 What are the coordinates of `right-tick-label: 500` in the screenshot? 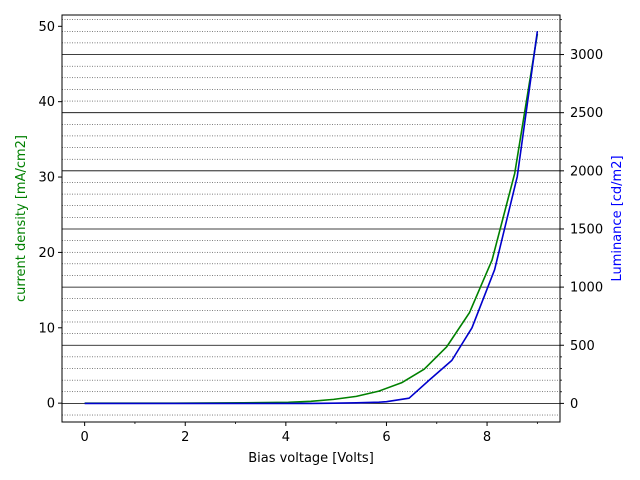 It's located at (582, 346).